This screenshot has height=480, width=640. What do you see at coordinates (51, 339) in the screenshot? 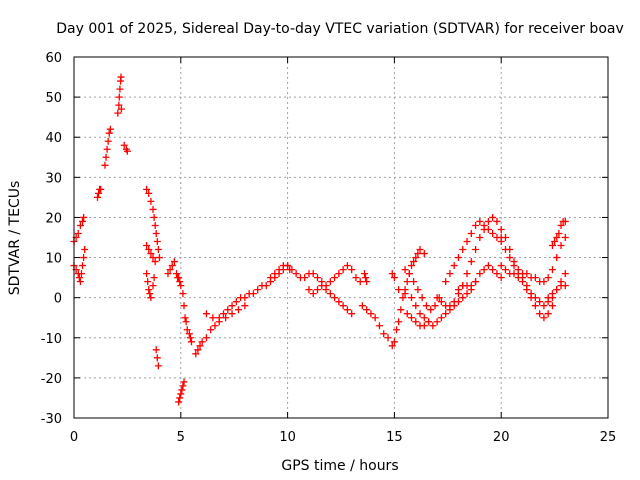
I see `y-tick-label: -10` at bounding box center [51, 339].